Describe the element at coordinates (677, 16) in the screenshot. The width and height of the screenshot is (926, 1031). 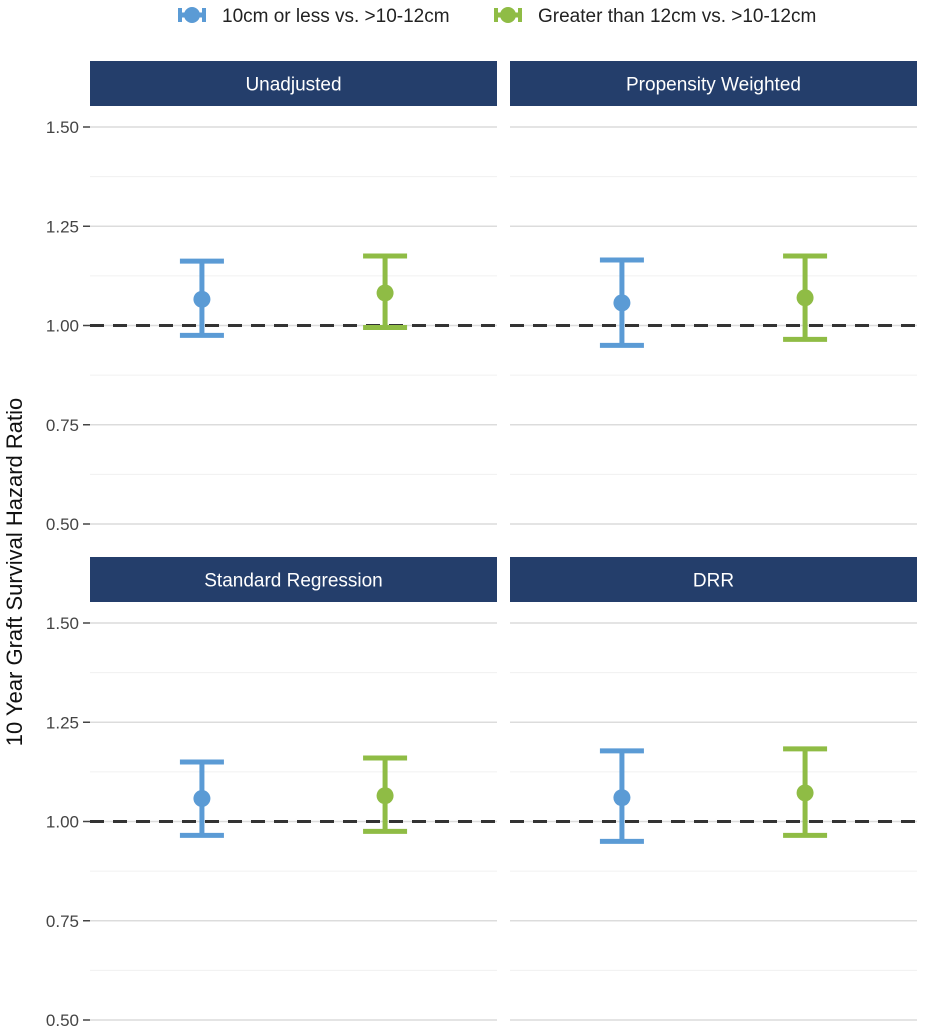
I see `legend-label: Greater than 12cm vs. >10-12cm` at that location.